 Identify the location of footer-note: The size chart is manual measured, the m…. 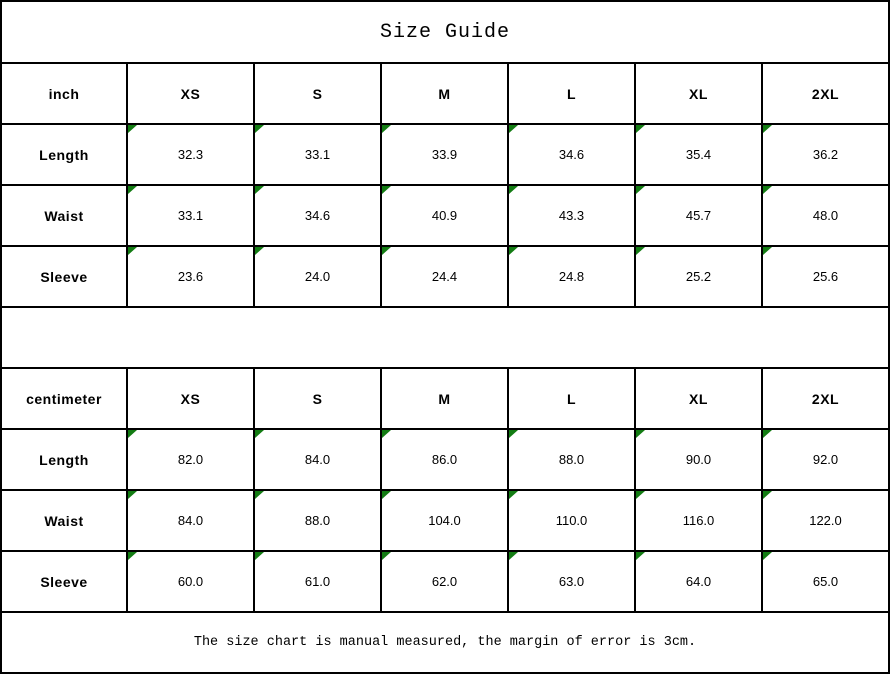
(445, 642).